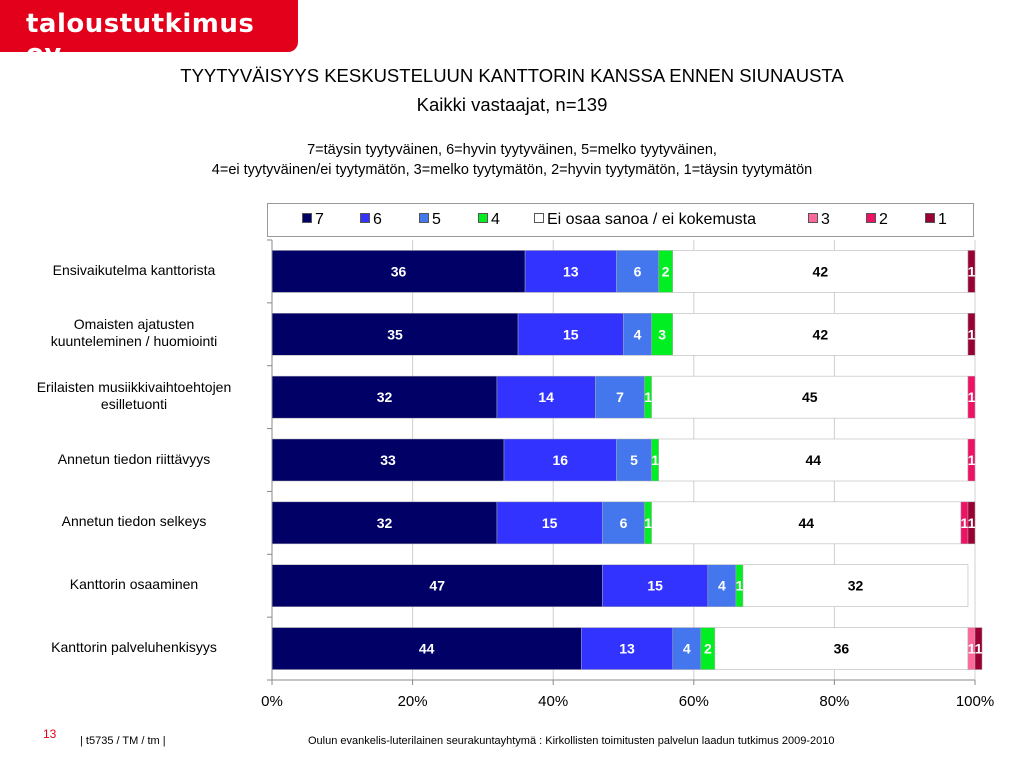 Image resolution: width=1024 pixels, height=768 pixels. Describe the element at coordinates (413, 701) in the screenshot. I see `x-tick-label: 20%` at that location.